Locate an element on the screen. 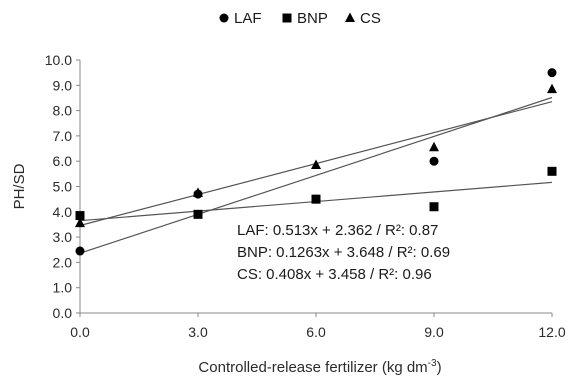 Image resolution: width=570 pixels, height=378 pixels. y-tick-label: 0.0 is located at coordinates (63, 313).